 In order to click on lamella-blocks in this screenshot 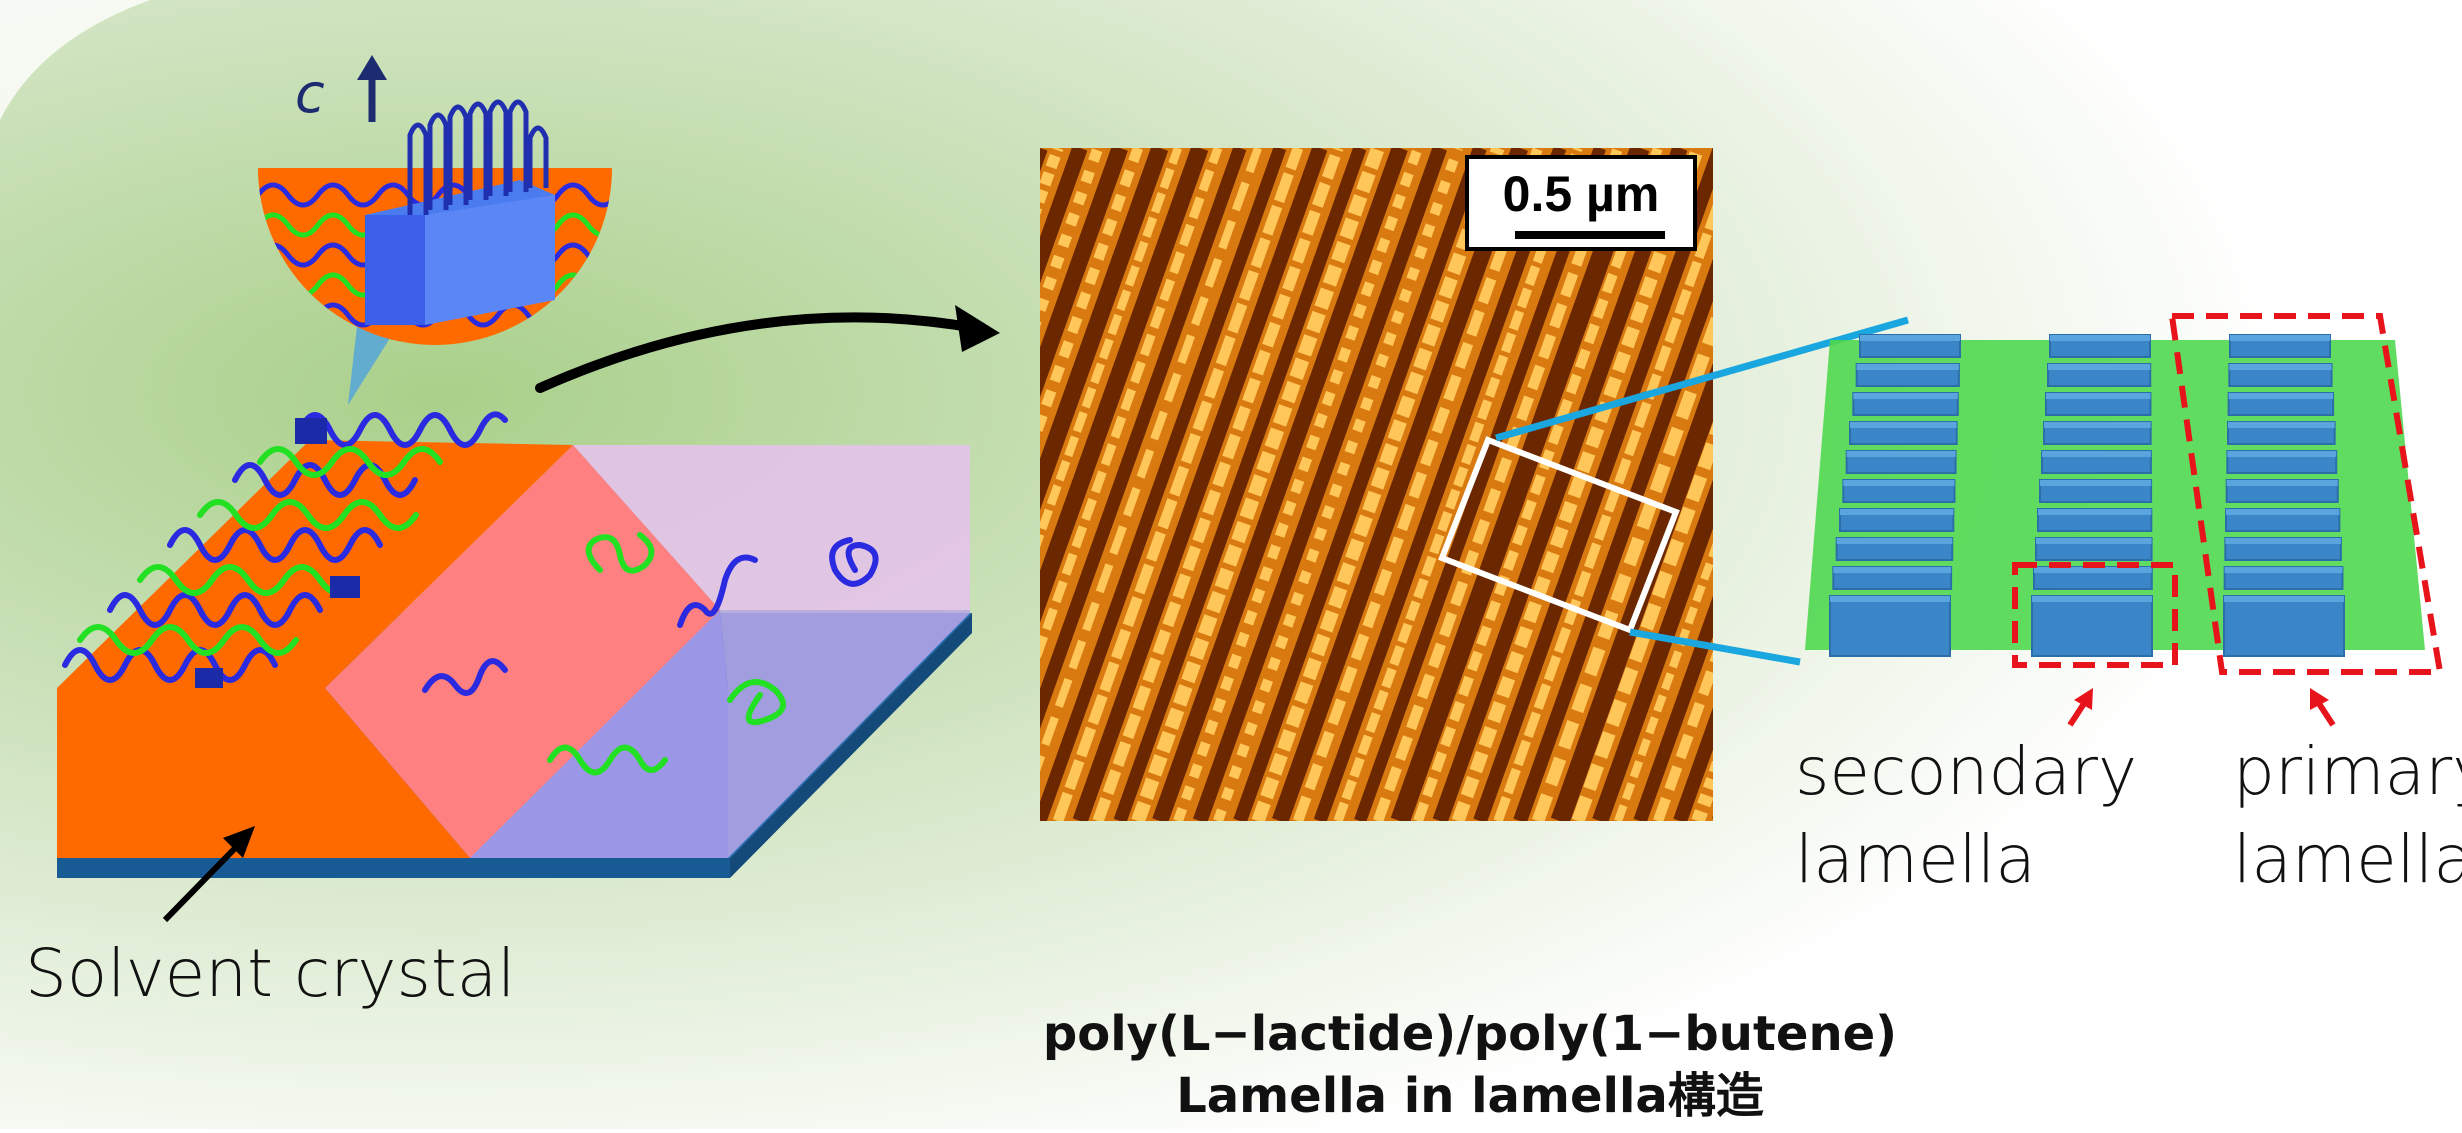, I will do `click(2087, 495)`.